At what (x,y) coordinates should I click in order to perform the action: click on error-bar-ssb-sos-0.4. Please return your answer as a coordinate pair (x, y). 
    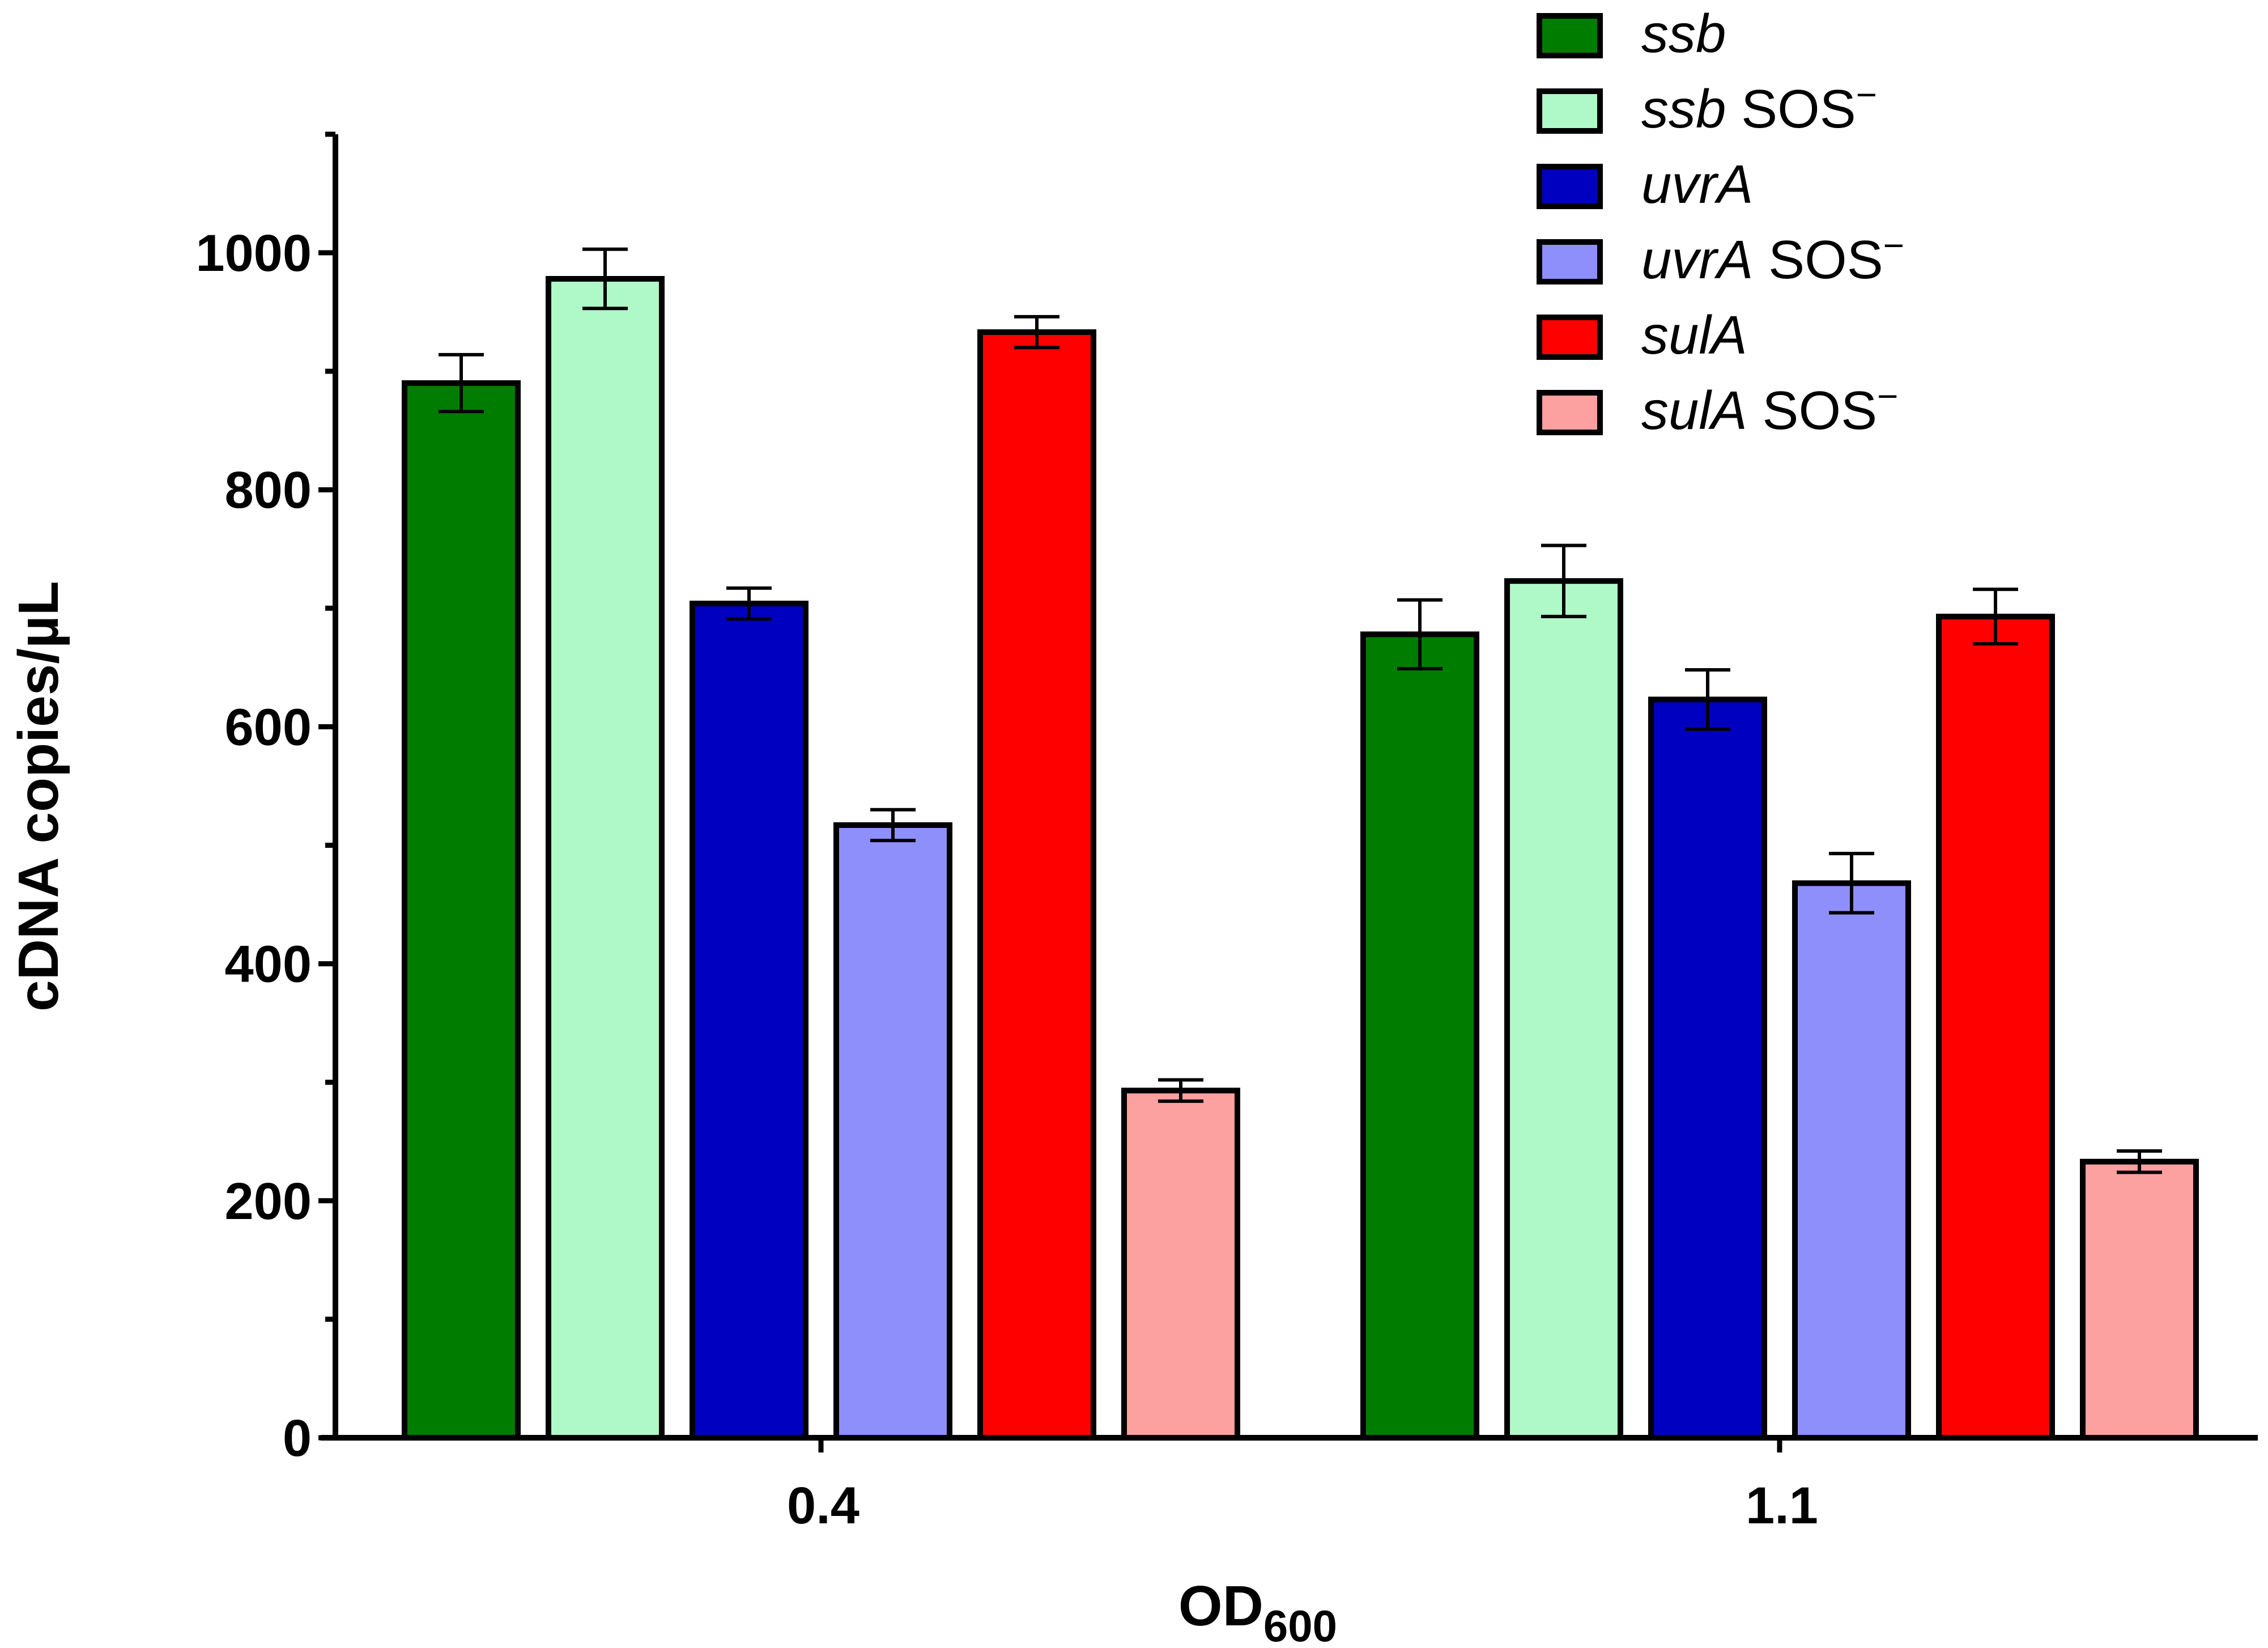
    Looking at the image, I should click on (605, 279).